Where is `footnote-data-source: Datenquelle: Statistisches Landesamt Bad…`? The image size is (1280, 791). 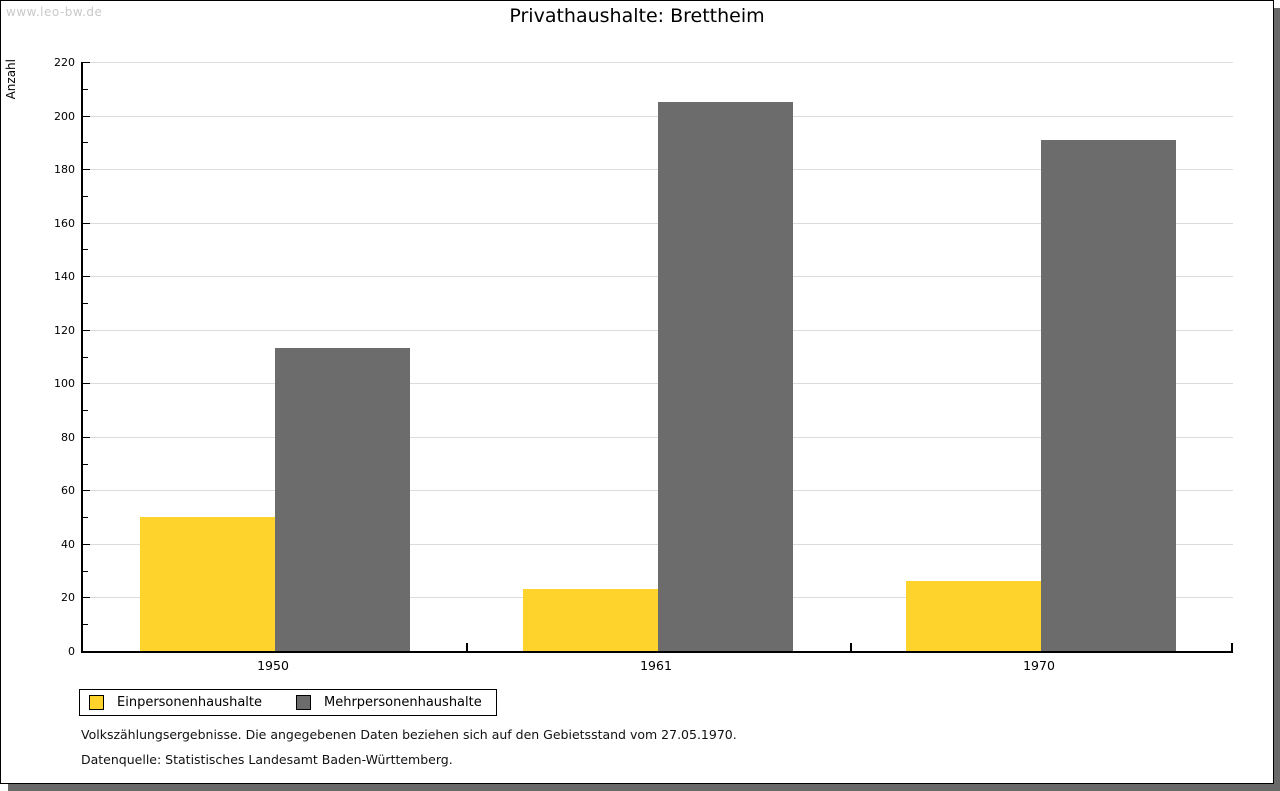 footnote-data-source: Datenquelle: Statistisches Landesamt Bad… is located at coordinates (267, 759).